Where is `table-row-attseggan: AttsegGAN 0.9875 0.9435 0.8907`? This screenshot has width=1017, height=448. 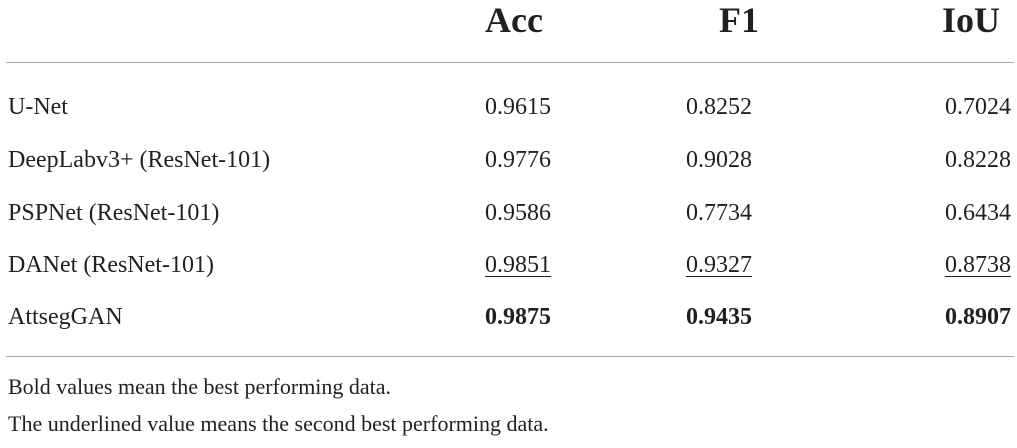
table-row-attseggan: AttsegGAN 0.9875 0.9435 0.8907 is located at coordinates (508, 322).